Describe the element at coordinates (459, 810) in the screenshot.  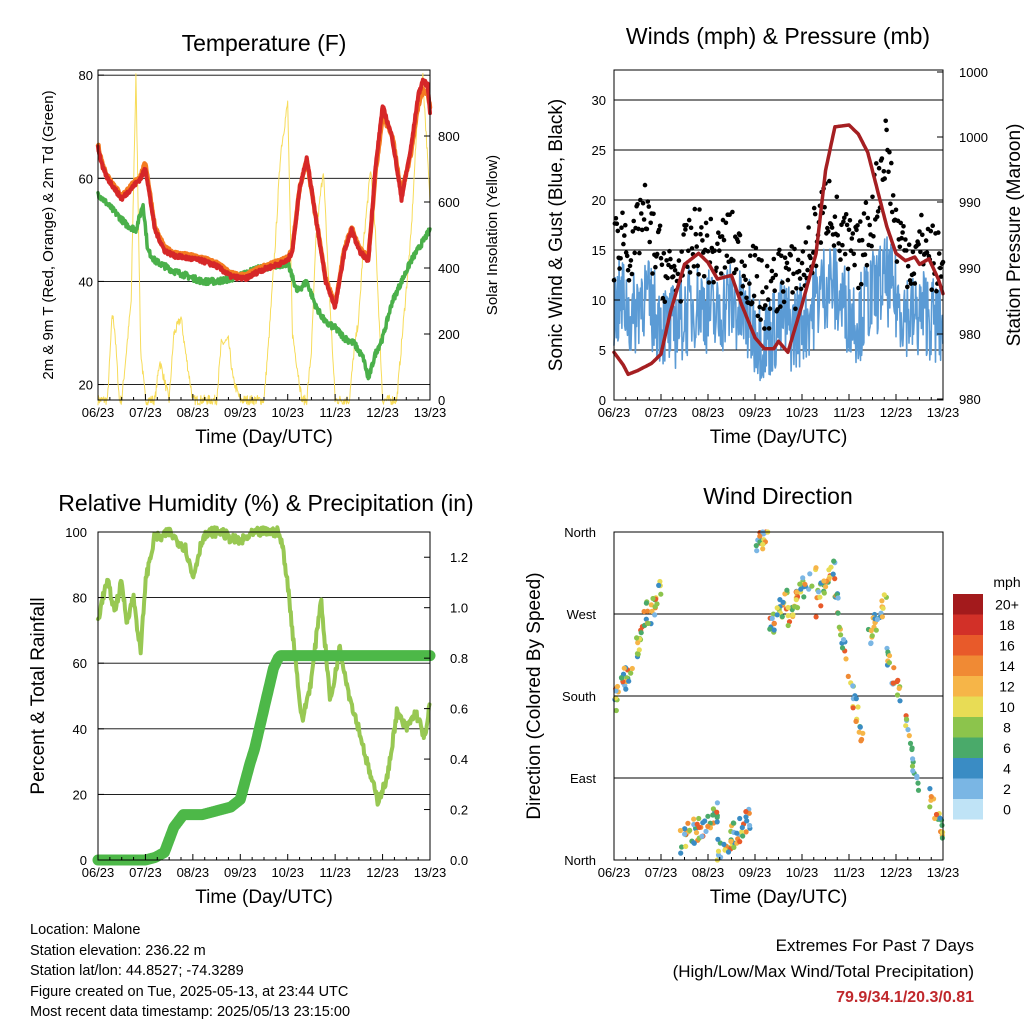
I see `y2-tick-label: 0.2` at that location.